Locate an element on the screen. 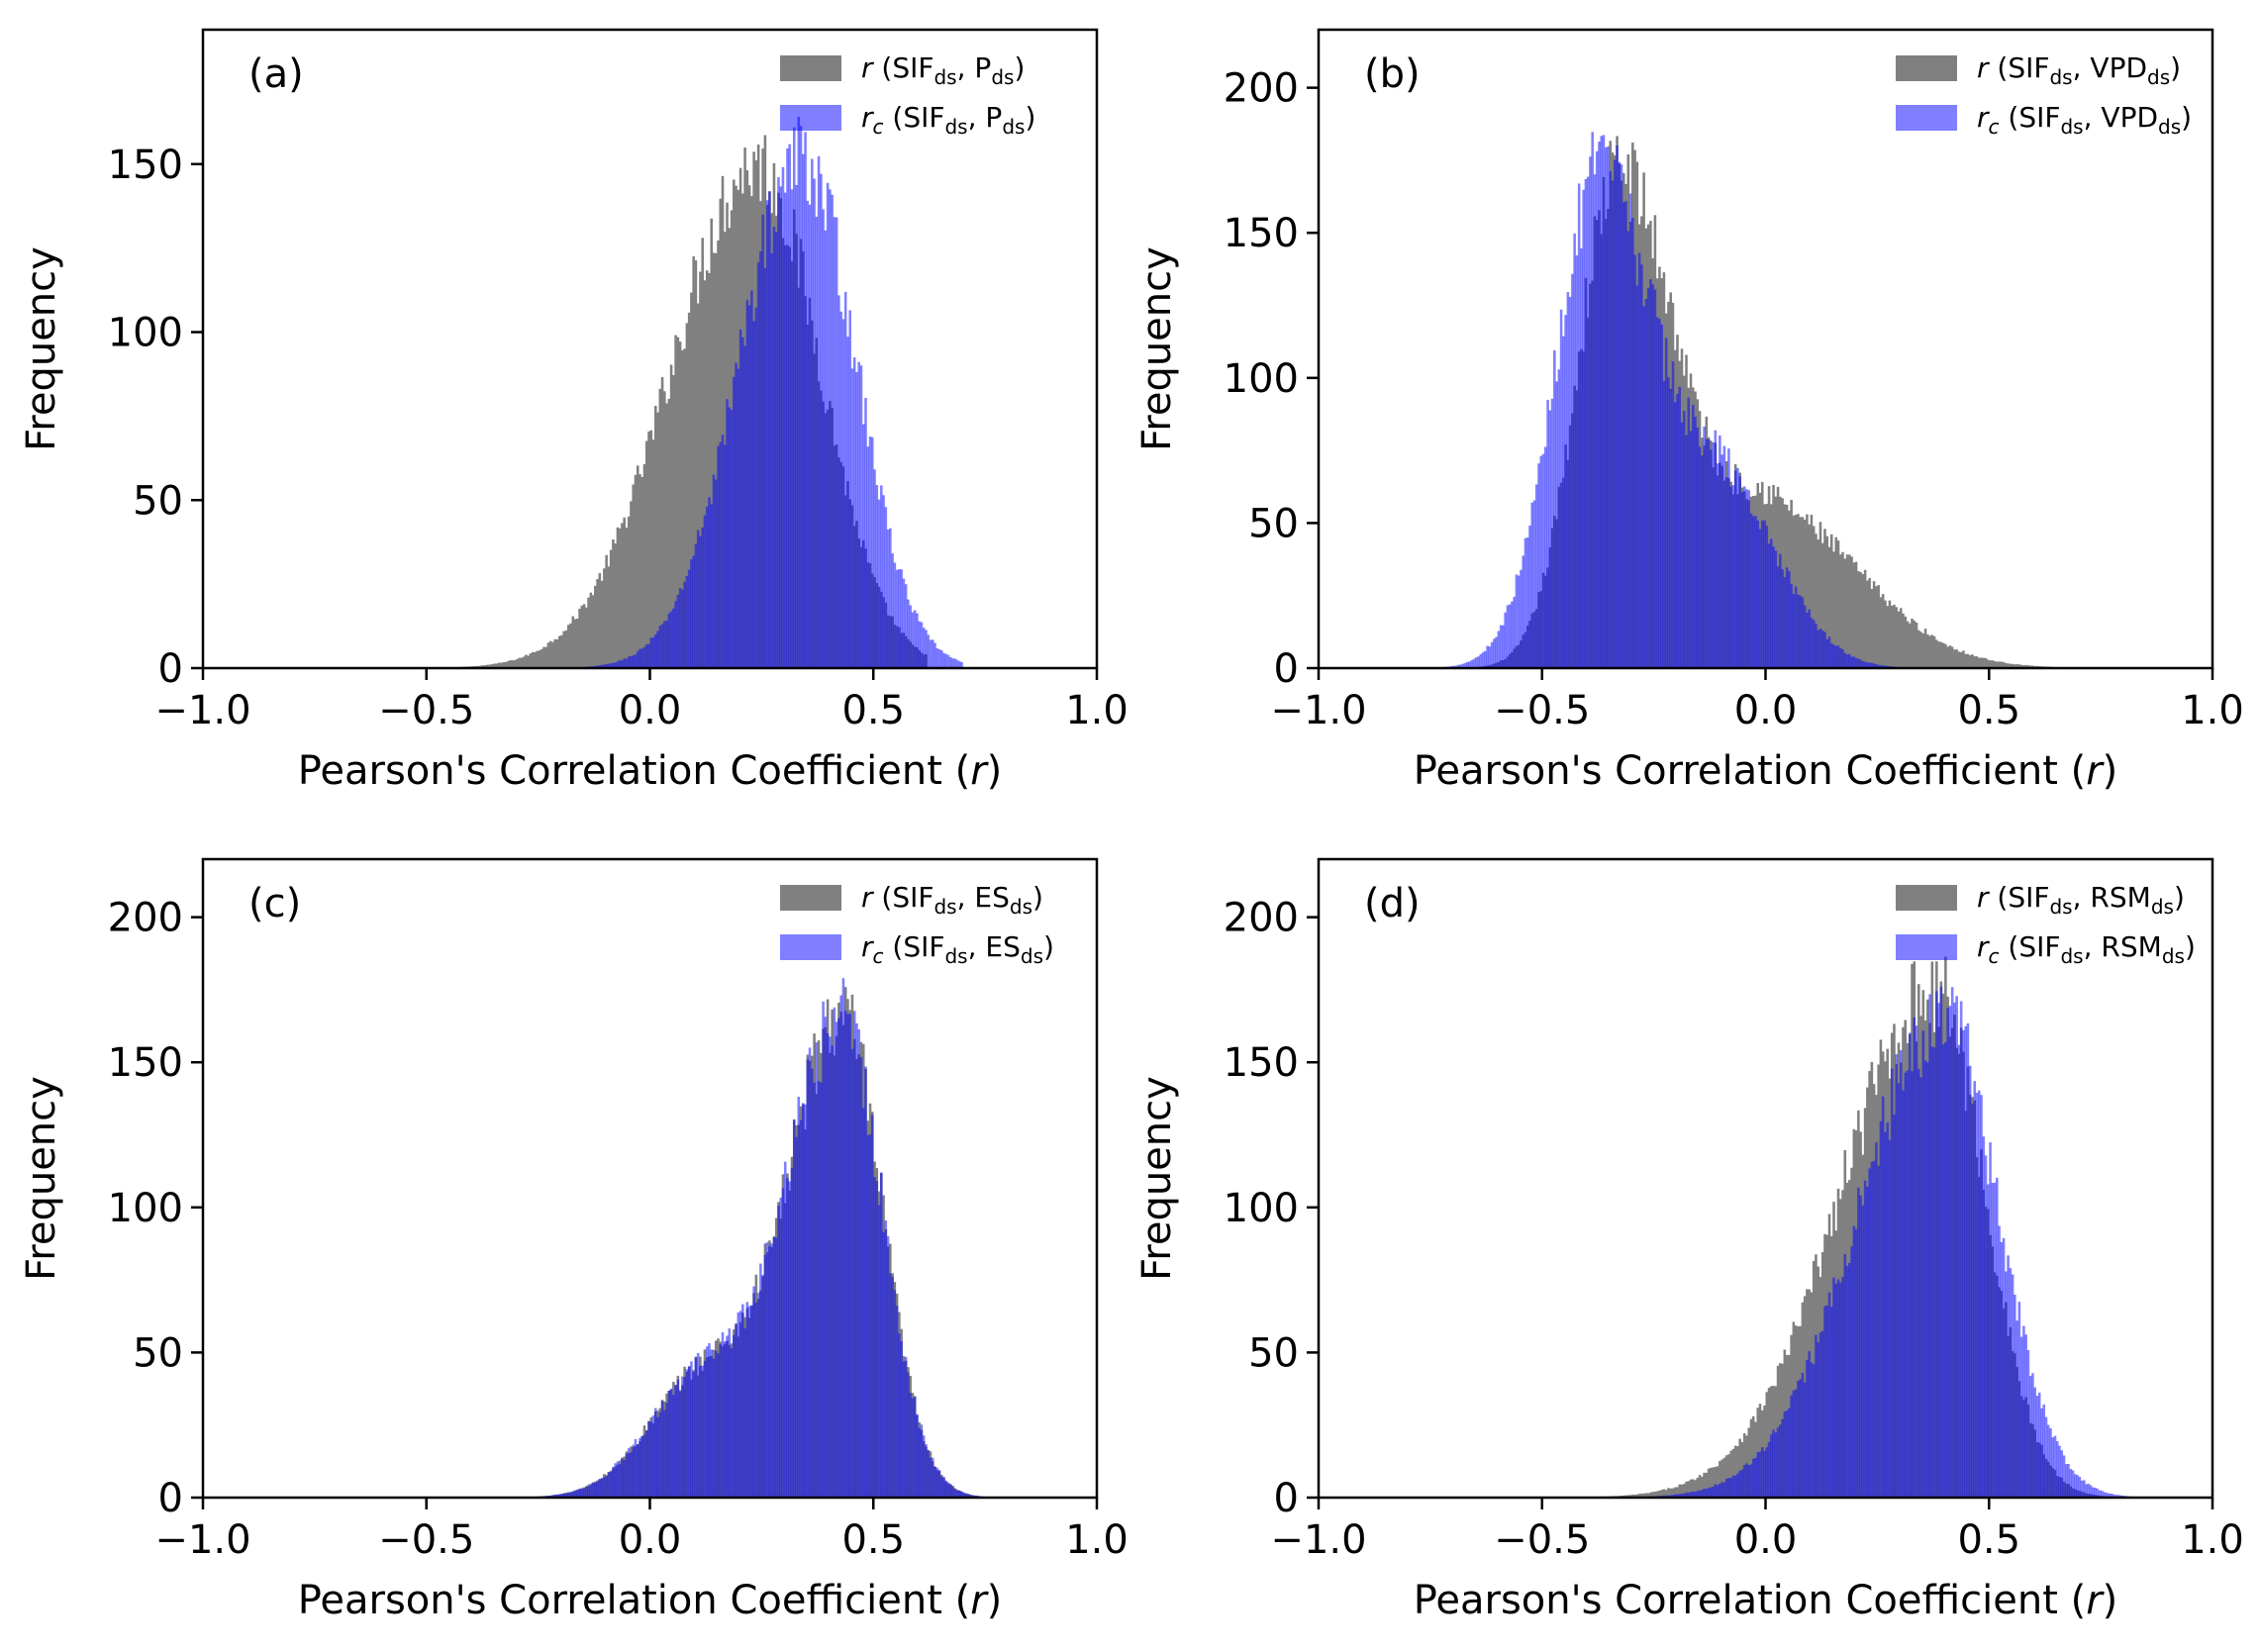 The width and height of the screenshot is (2260, 1652). x-tick-label: −0.5 is located at coordinates (1542, 710).